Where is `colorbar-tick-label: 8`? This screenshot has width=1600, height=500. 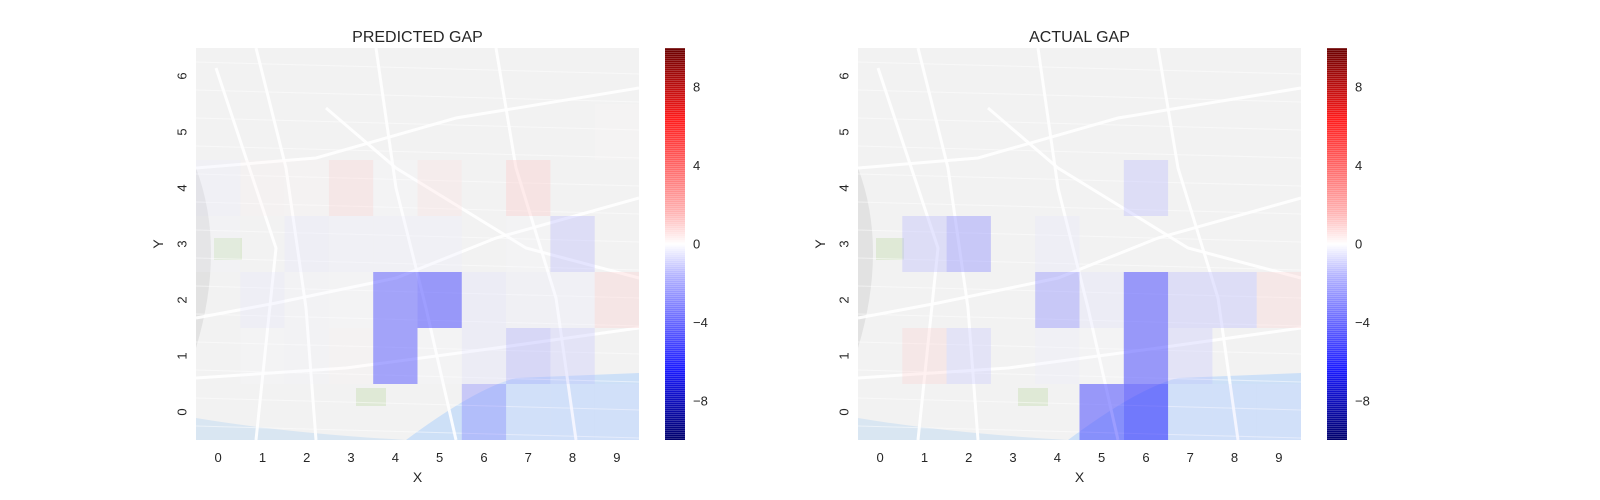 colorbar-tick-label: 8 is located at coordinates (1358, 87).